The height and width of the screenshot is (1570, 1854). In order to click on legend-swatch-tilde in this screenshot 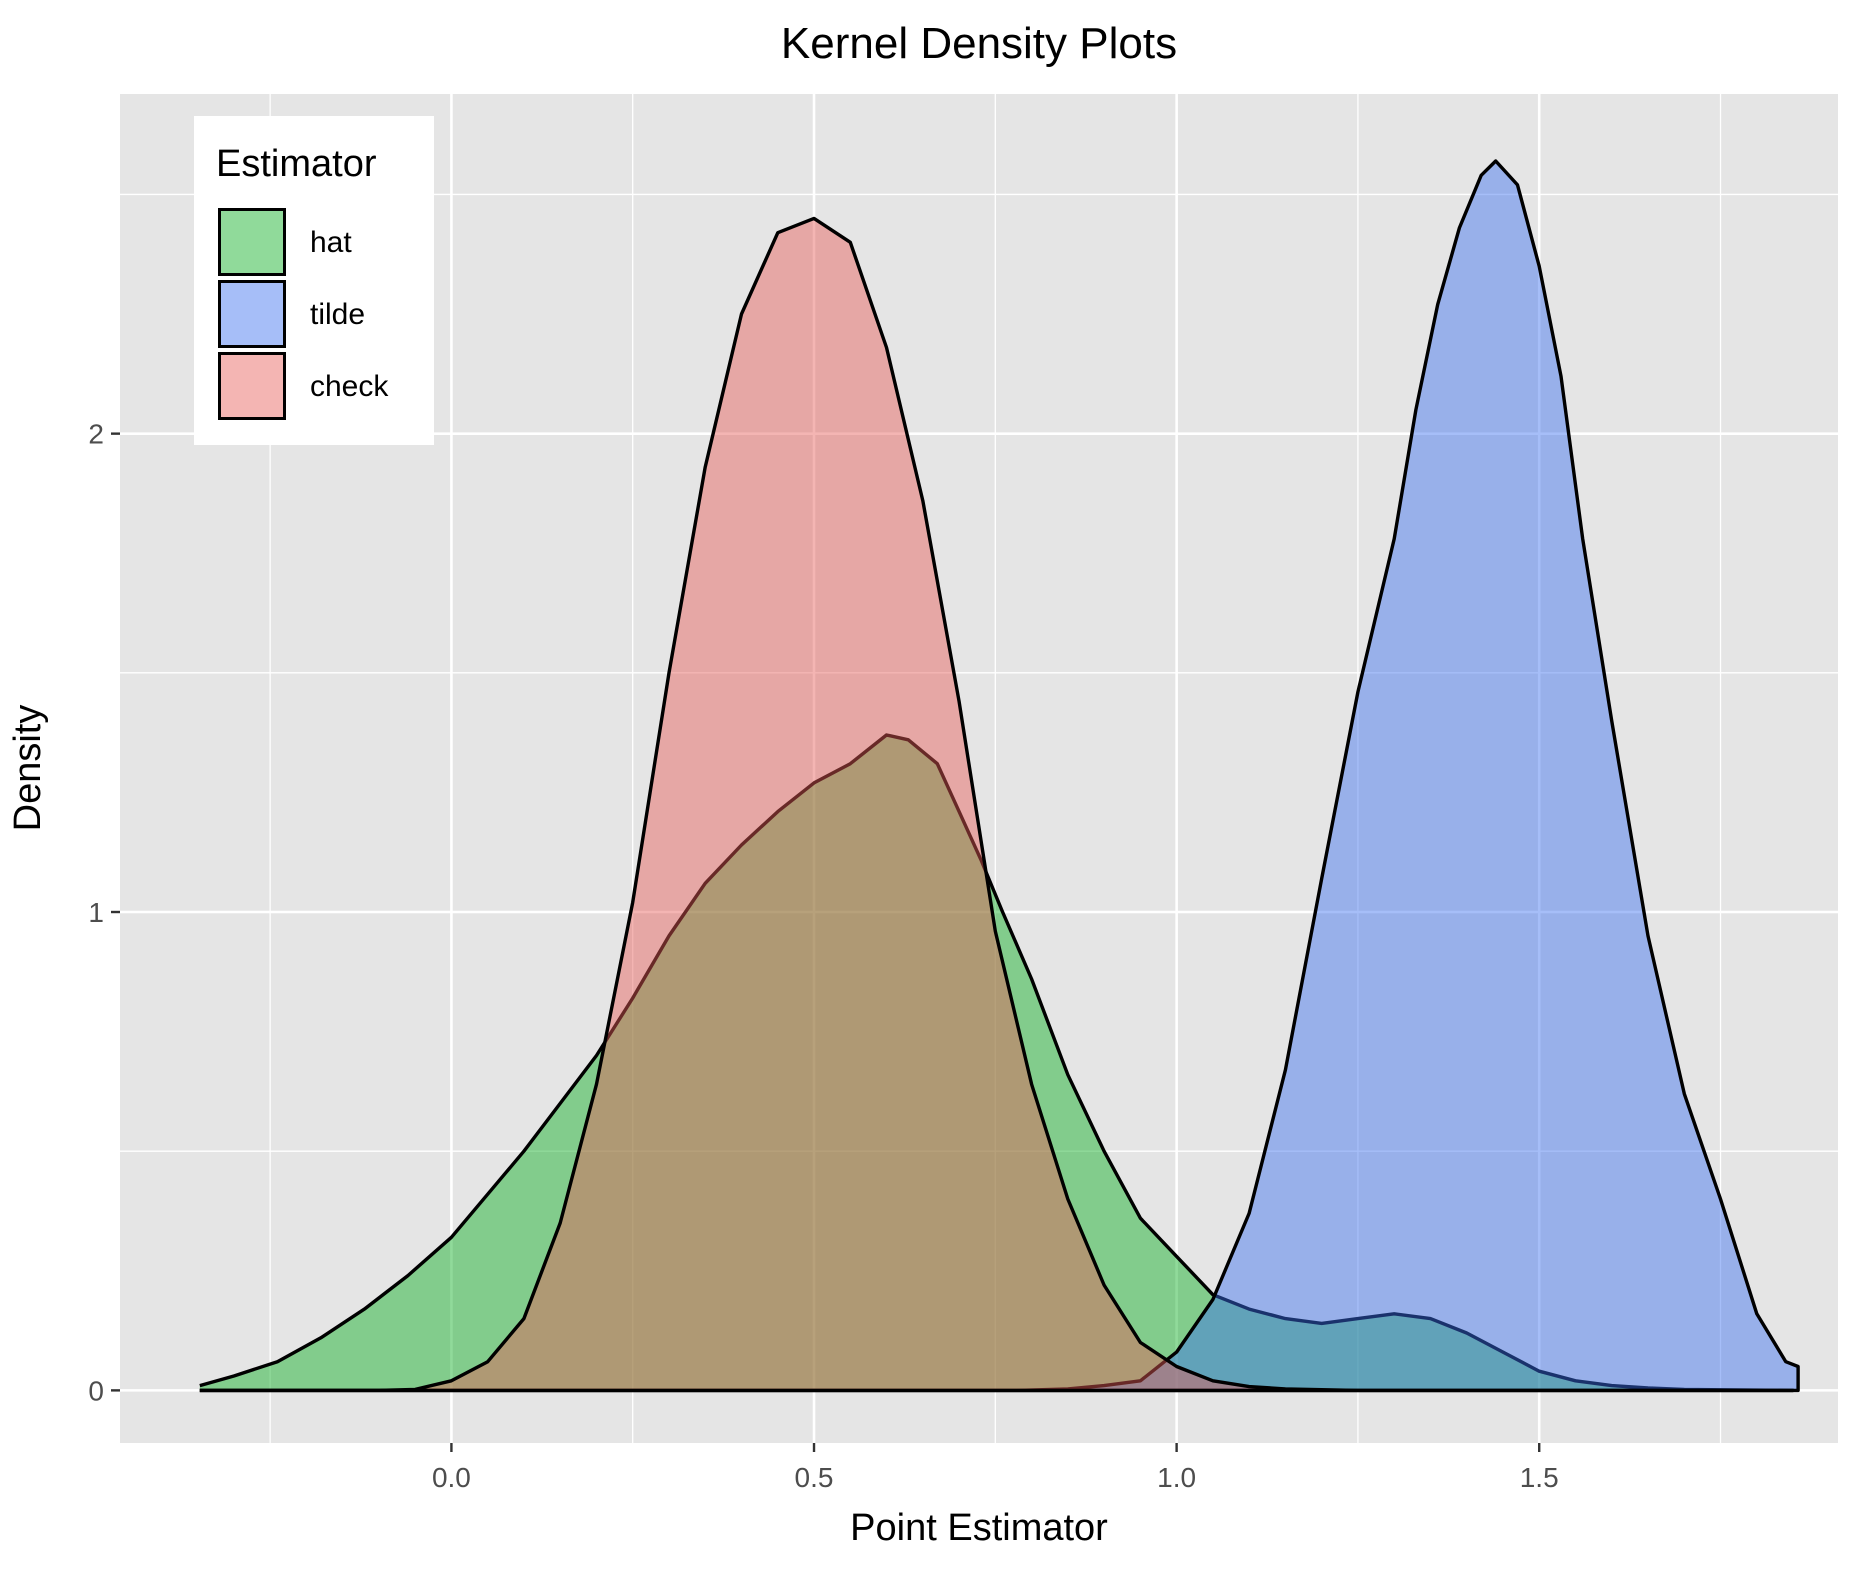, I will do `click(252, 314)`.